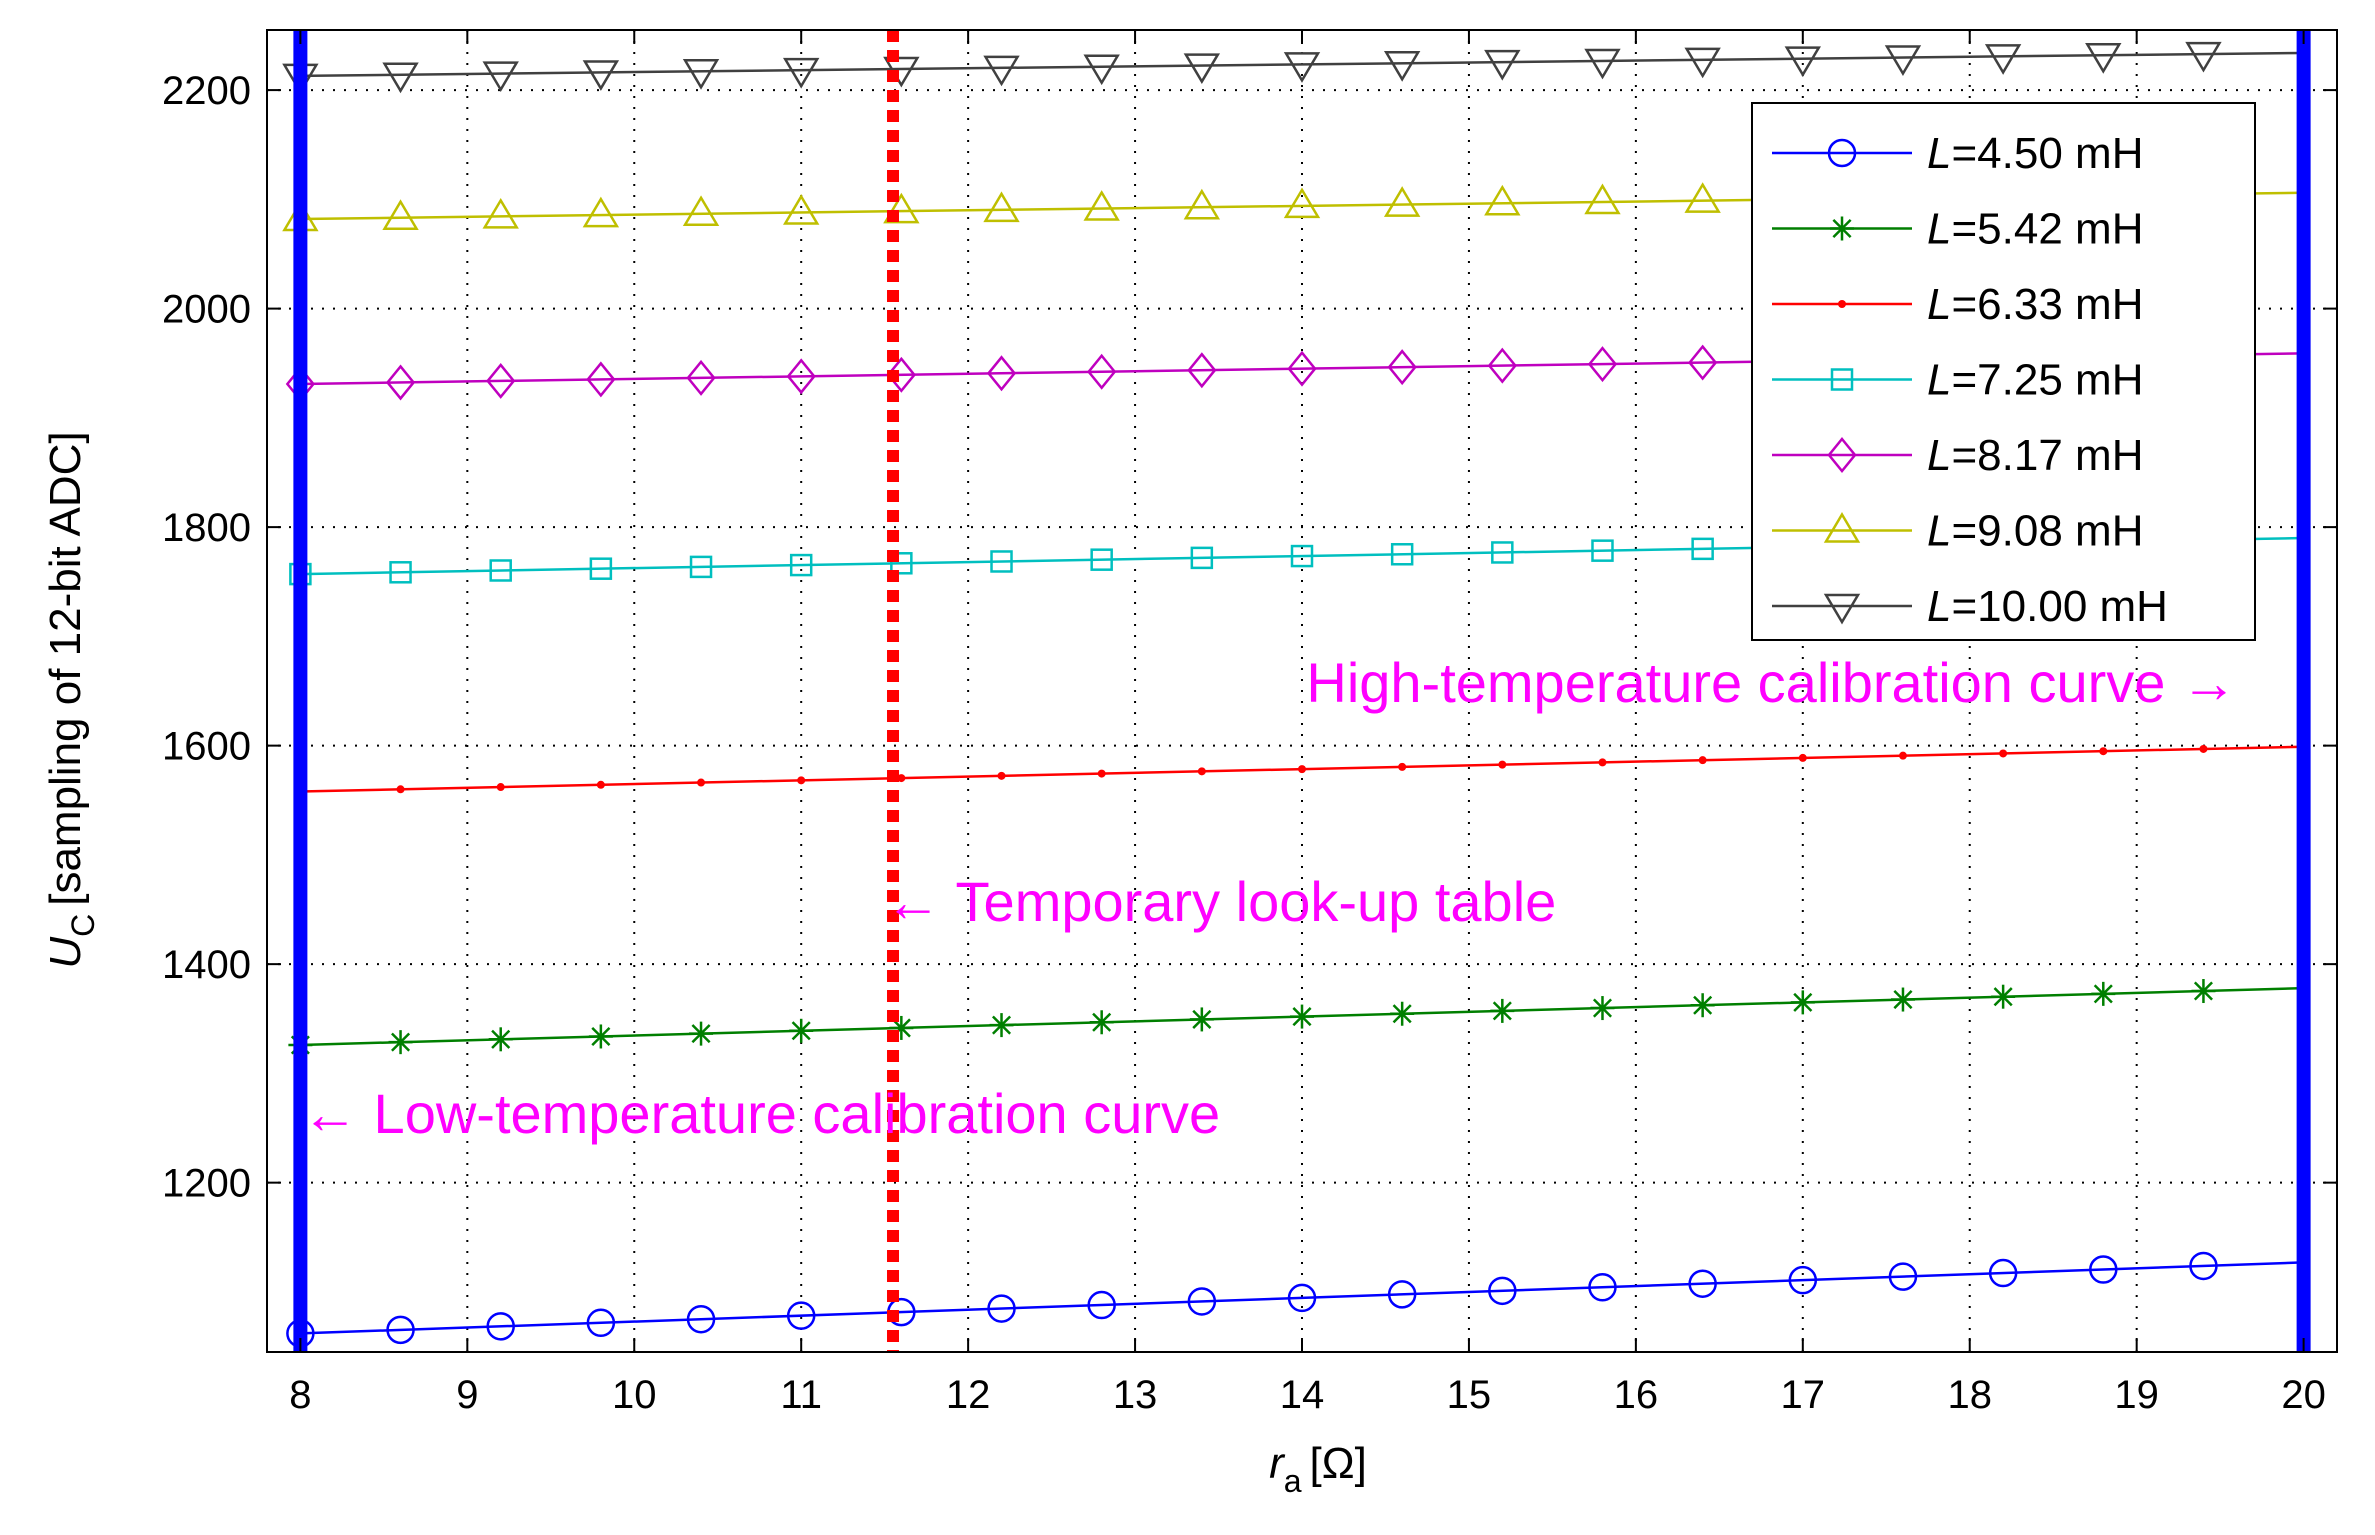 The width and height of the screenshot is (2375, 1535). Describe the element at coordinates (801, 1395) in the screenshot. I see `x-tick-label: 11` at that location.